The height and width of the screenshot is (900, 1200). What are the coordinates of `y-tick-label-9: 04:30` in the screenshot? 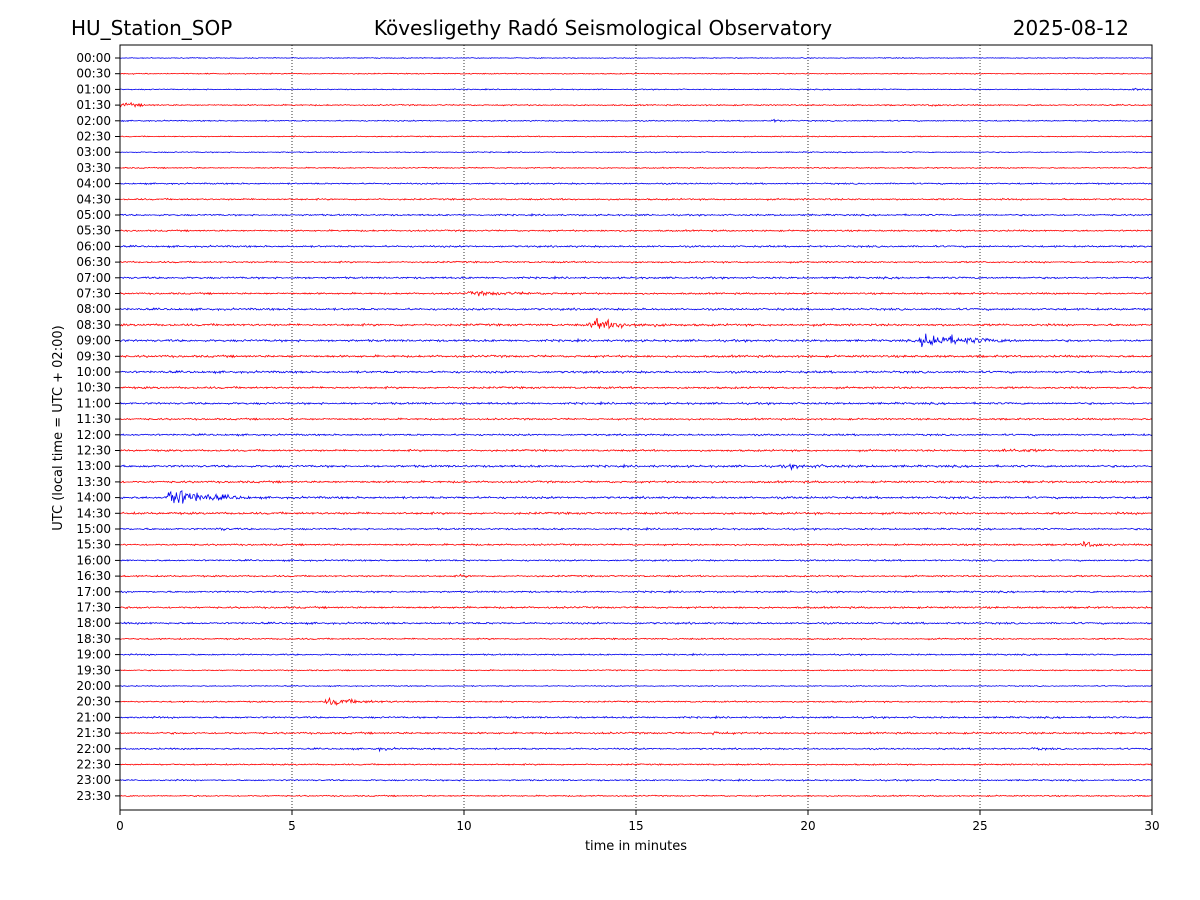 It's located at (93, 199).